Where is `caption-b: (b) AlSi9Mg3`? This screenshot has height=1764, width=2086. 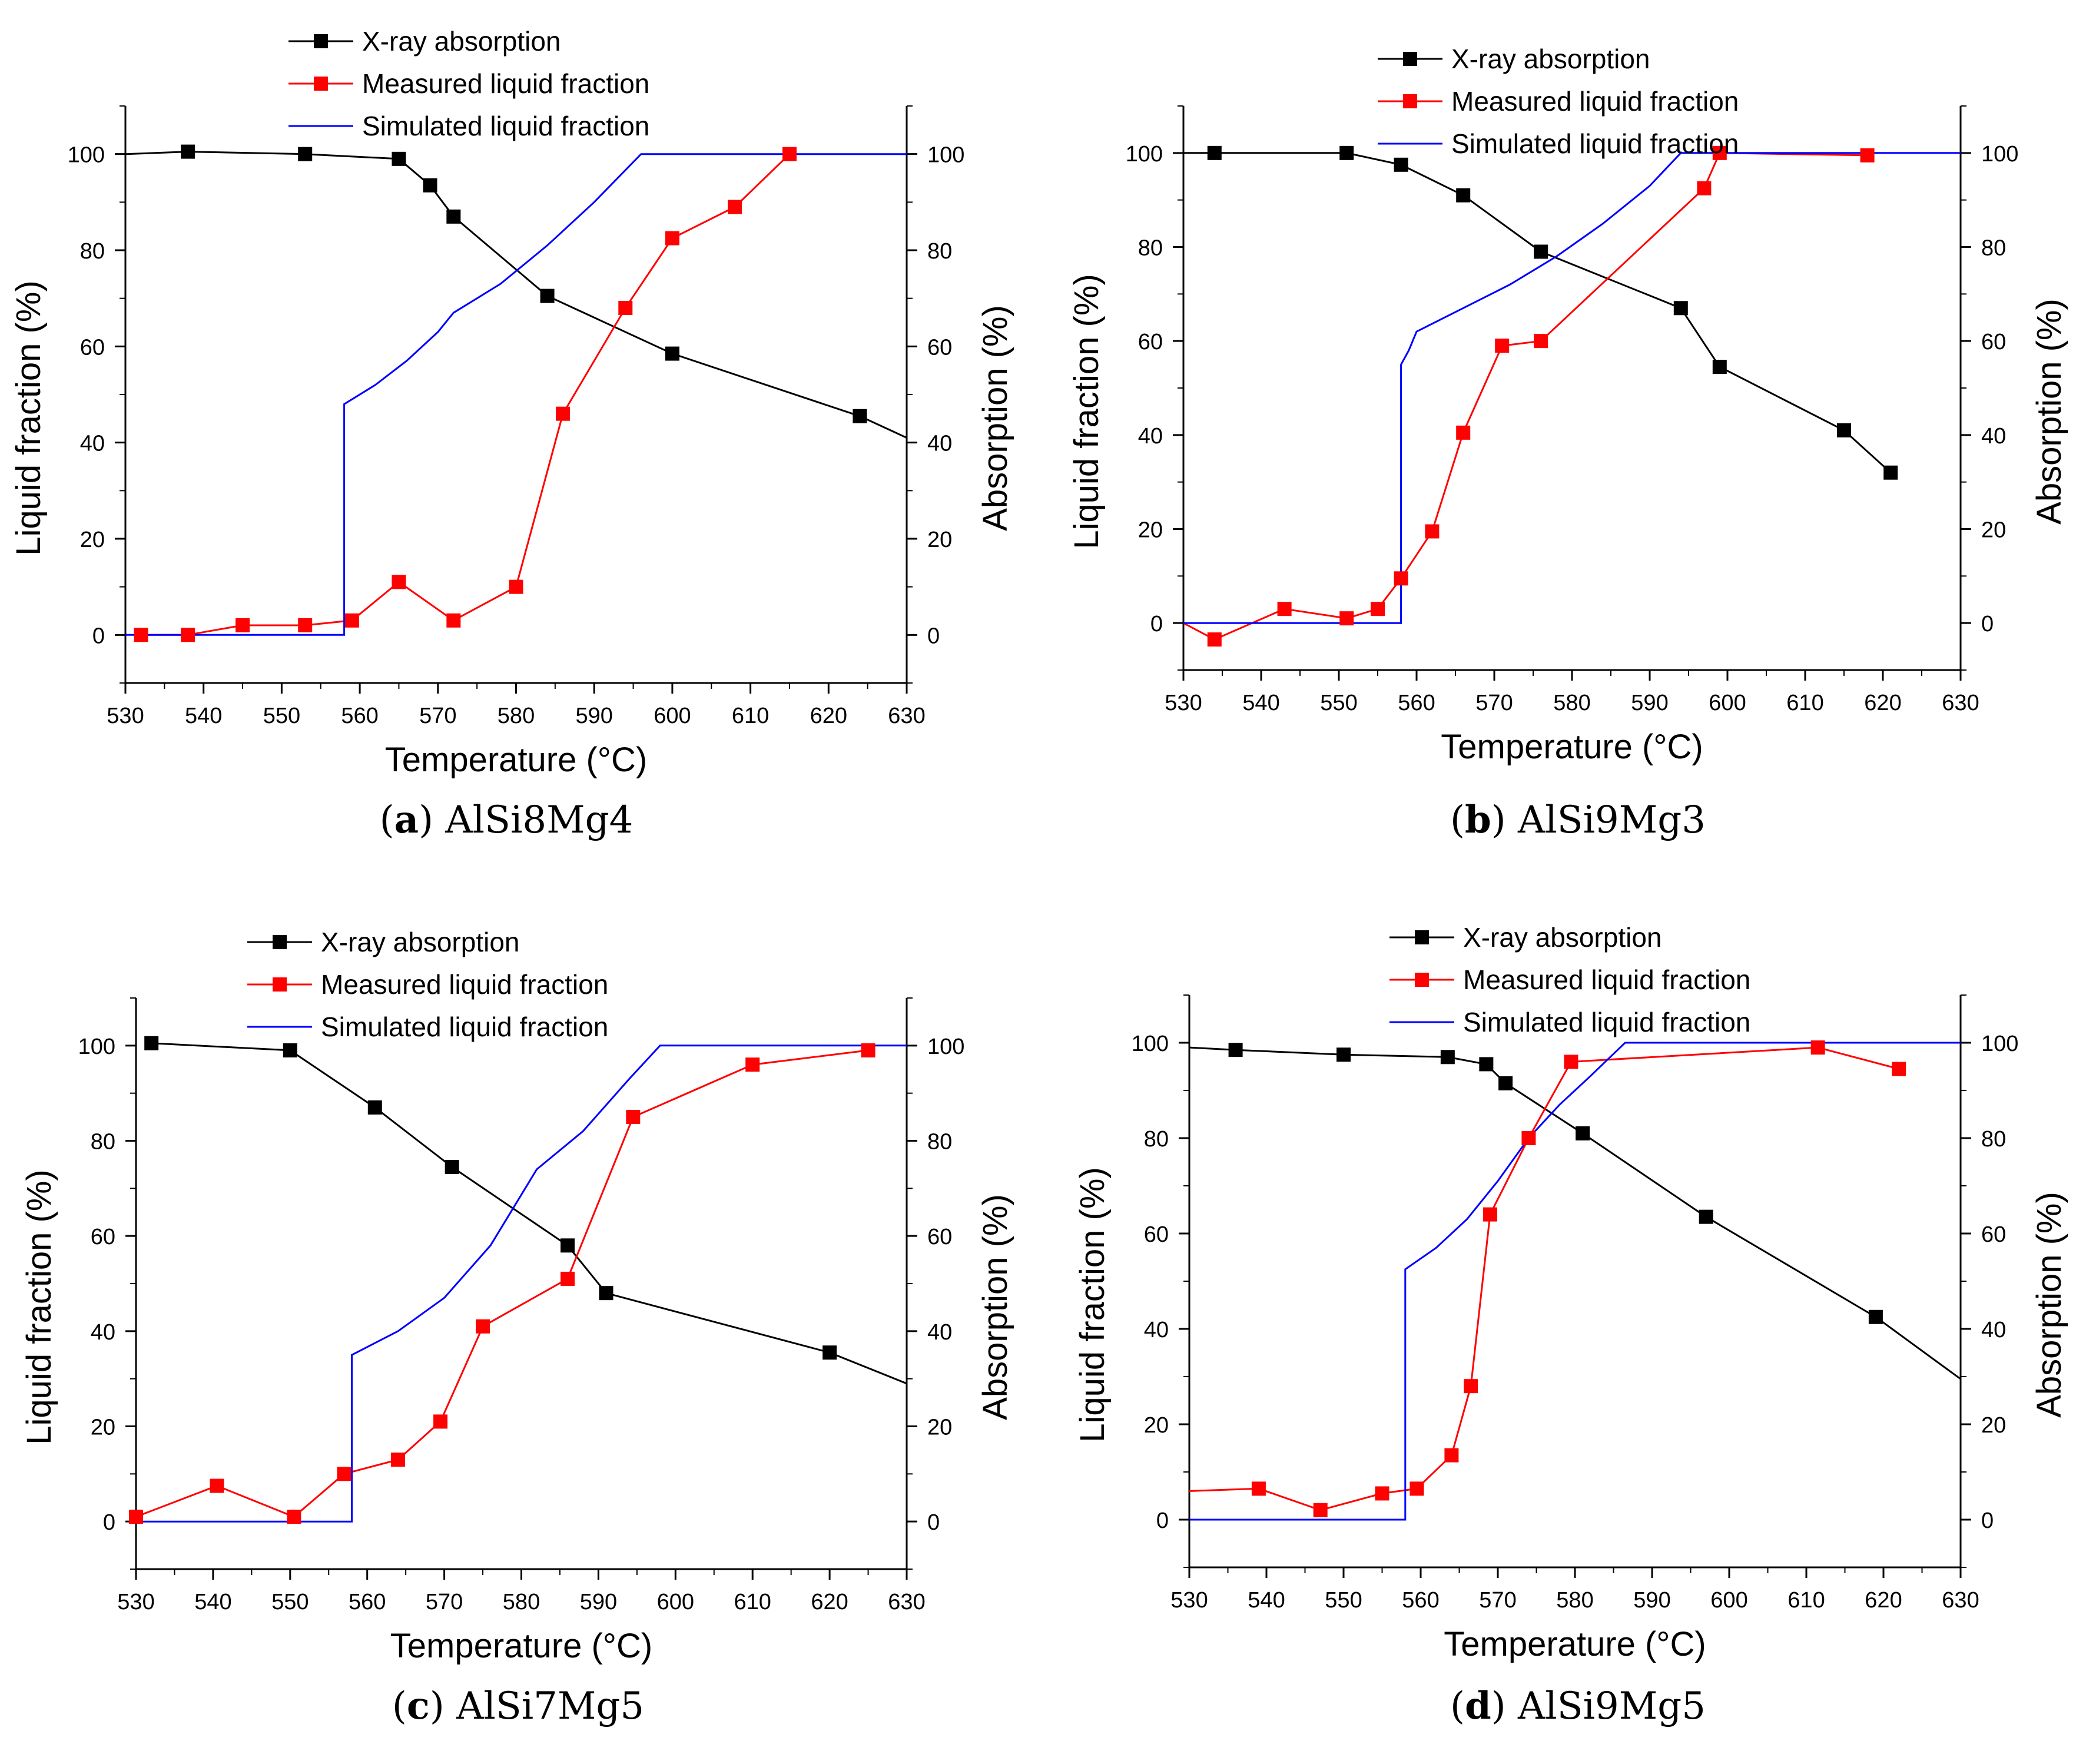 caption-b: (b) AlSi9Mg3 is located at coordinates (1578, 820).